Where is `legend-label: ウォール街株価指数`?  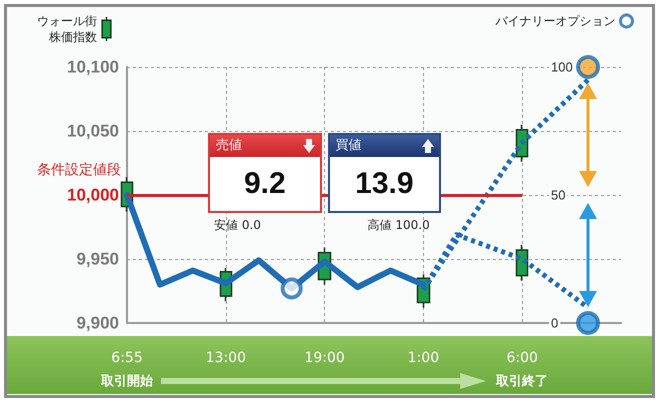
legend-label: ウォール街株価指数 is located at coordinates (67, 29).